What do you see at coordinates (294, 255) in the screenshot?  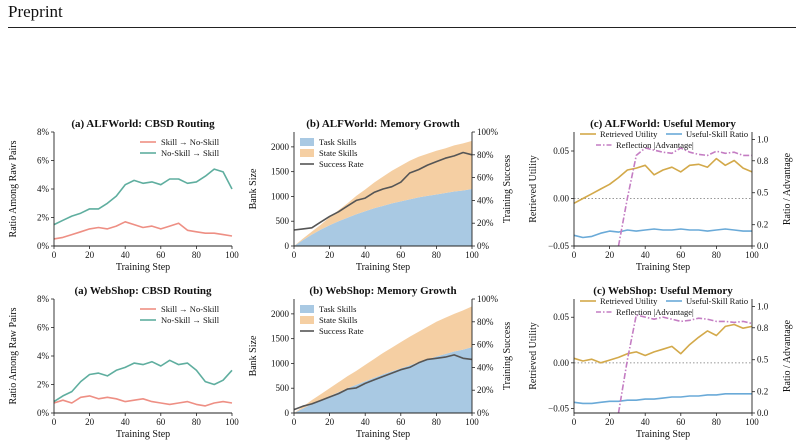 I see `alf-memory-xtick-label: 0` at bounding box center [294, 255].